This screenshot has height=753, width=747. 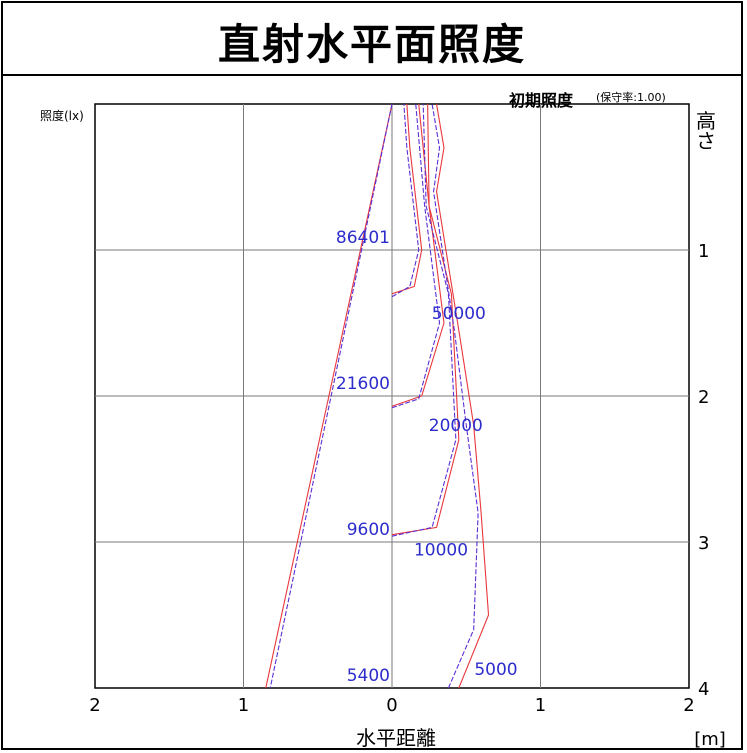 I want to click on title-row: 直射水平面照度, so click(x=372, y=39).